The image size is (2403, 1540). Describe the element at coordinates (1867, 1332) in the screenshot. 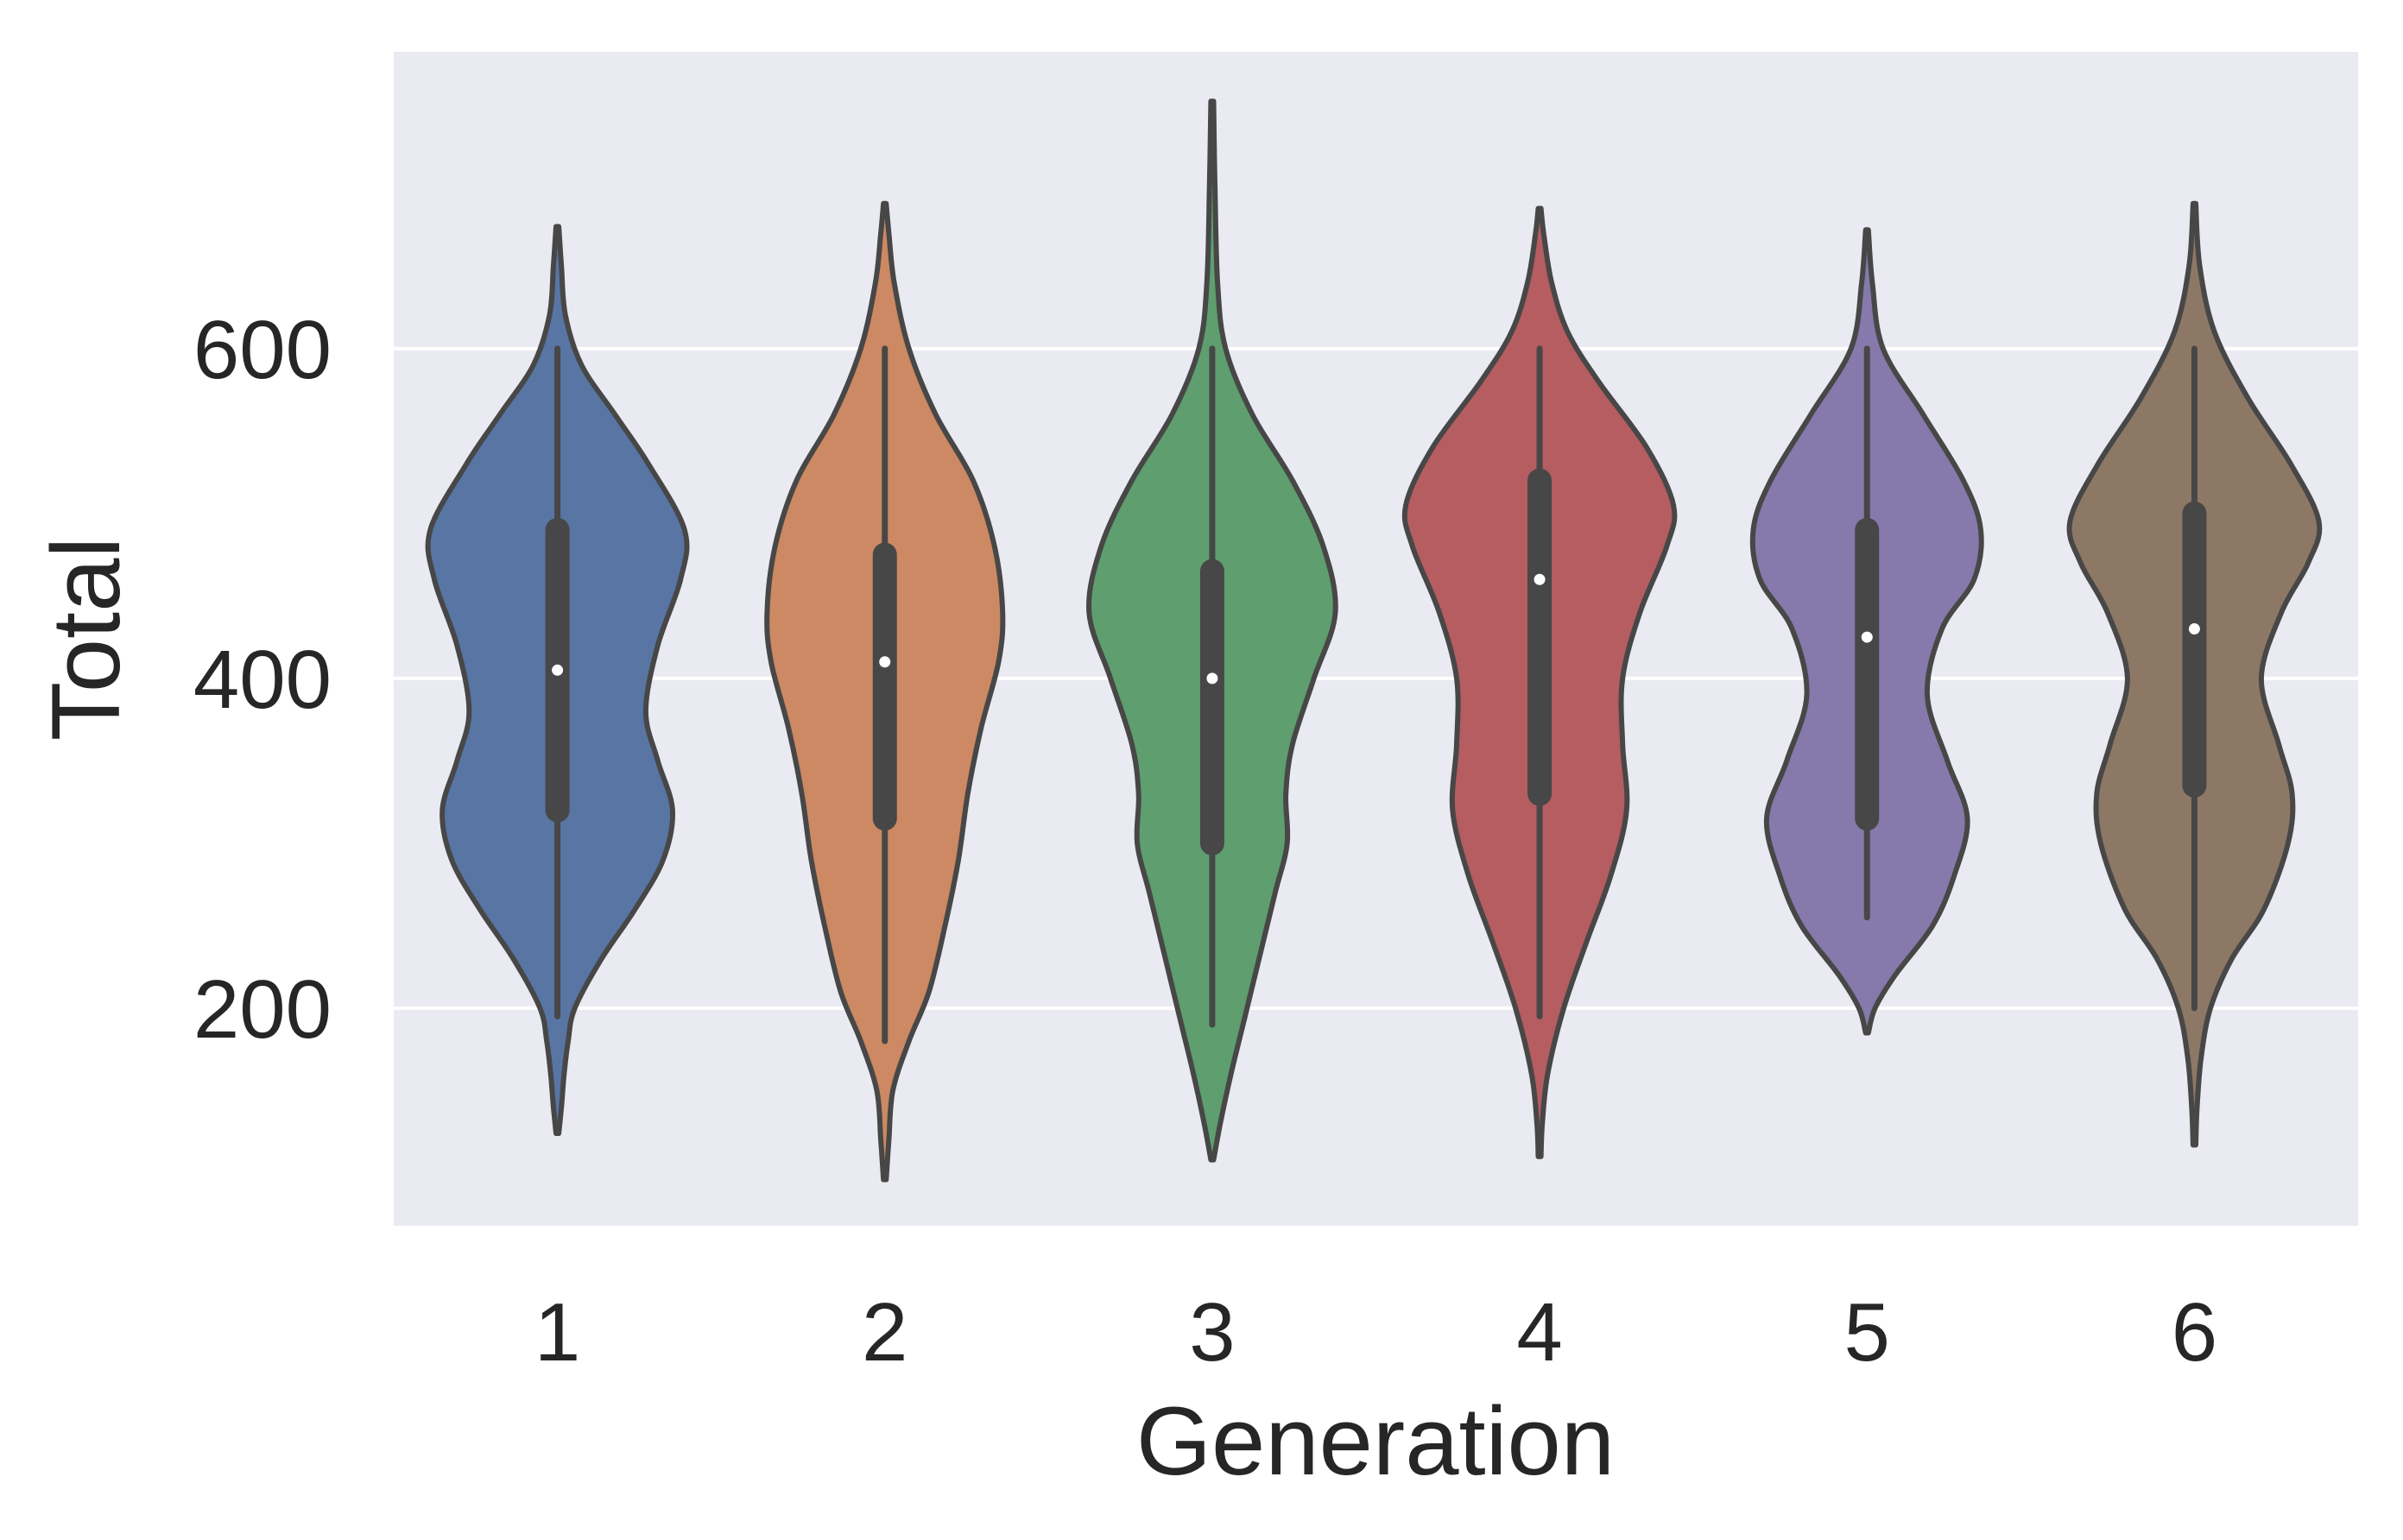

I see `x-tick-label: 5` at that location.